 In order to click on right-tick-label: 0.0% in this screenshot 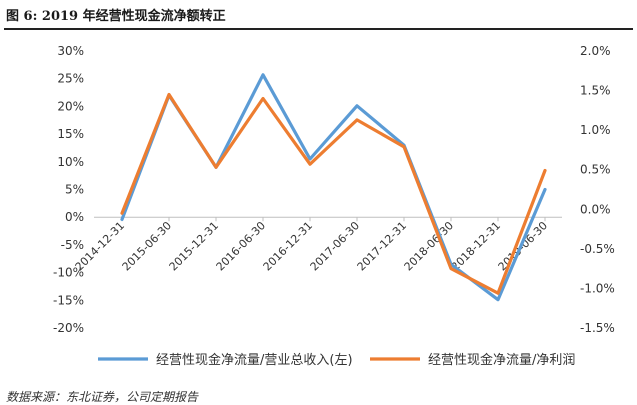, I will do `click(595, 209)`.